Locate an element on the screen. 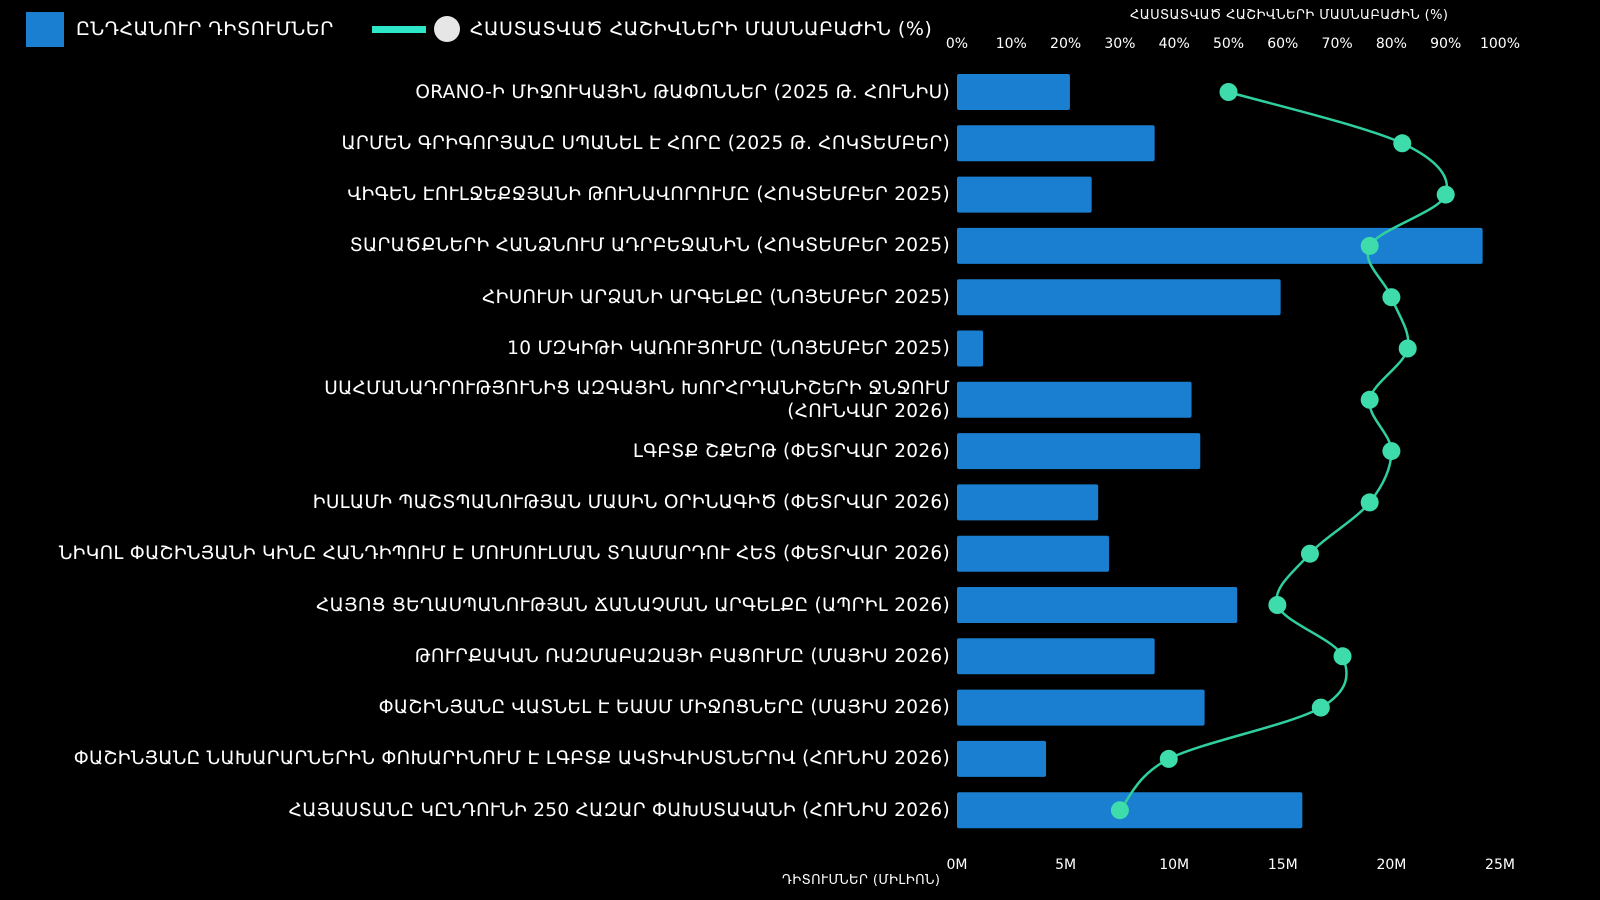  bottom-axis-title: ԴԻՏՈՒՄՆԵՐ (ՄԻԼԻՈՆ) is located at coordinates (861, 880).